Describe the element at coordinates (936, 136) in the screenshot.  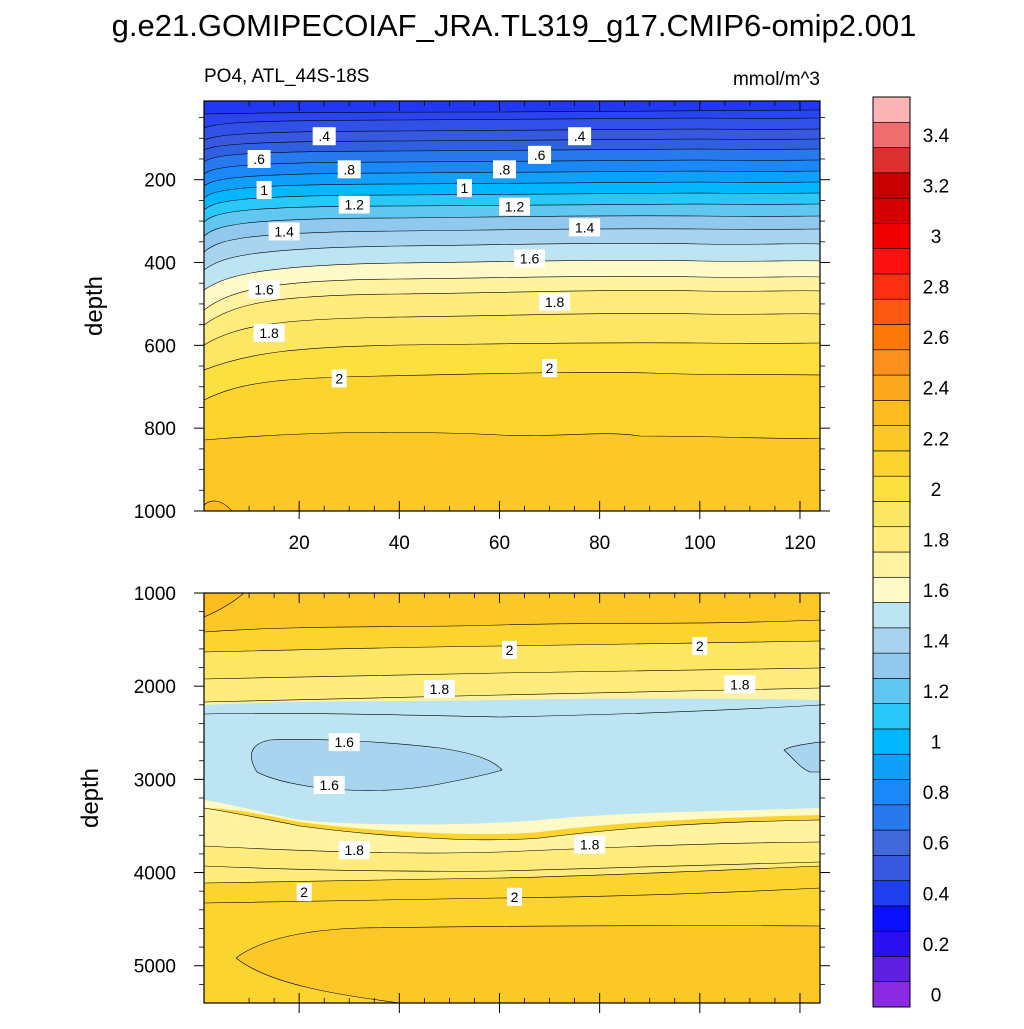
I see `colorbar-label: 3.4` at that location.